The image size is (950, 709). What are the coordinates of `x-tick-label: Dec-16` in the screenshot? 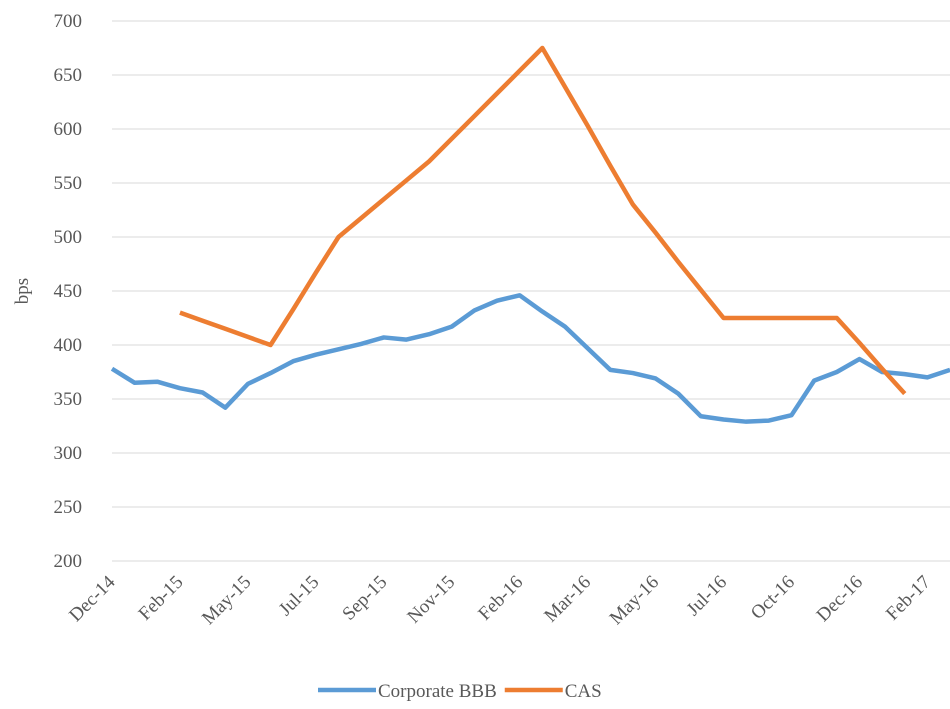 It's located at (840, 599).